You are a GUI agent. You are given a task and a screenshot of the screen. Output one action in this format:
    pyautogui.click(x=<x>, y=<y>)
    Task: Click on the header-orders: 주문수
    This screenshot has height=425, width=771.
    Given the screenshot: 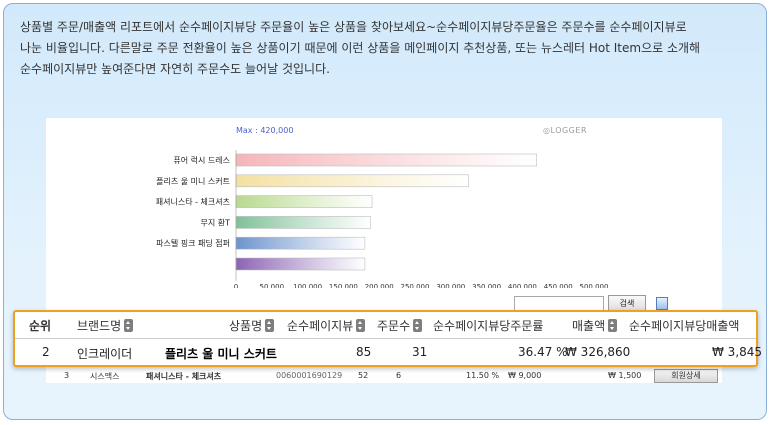 What is the action you would take?
    pyautogui.click(x=400, y=325)
    